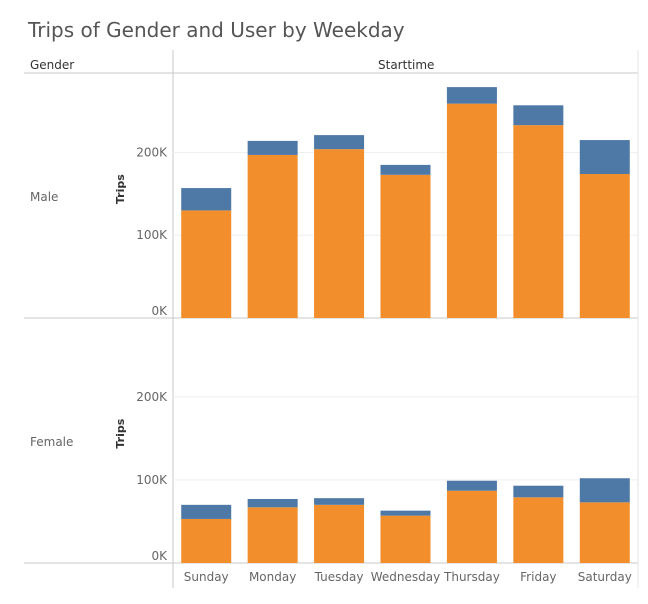  Describe the element at coordinates (52, 65) in the screenshot. I see `row-dimension-header: Gender` at that location.